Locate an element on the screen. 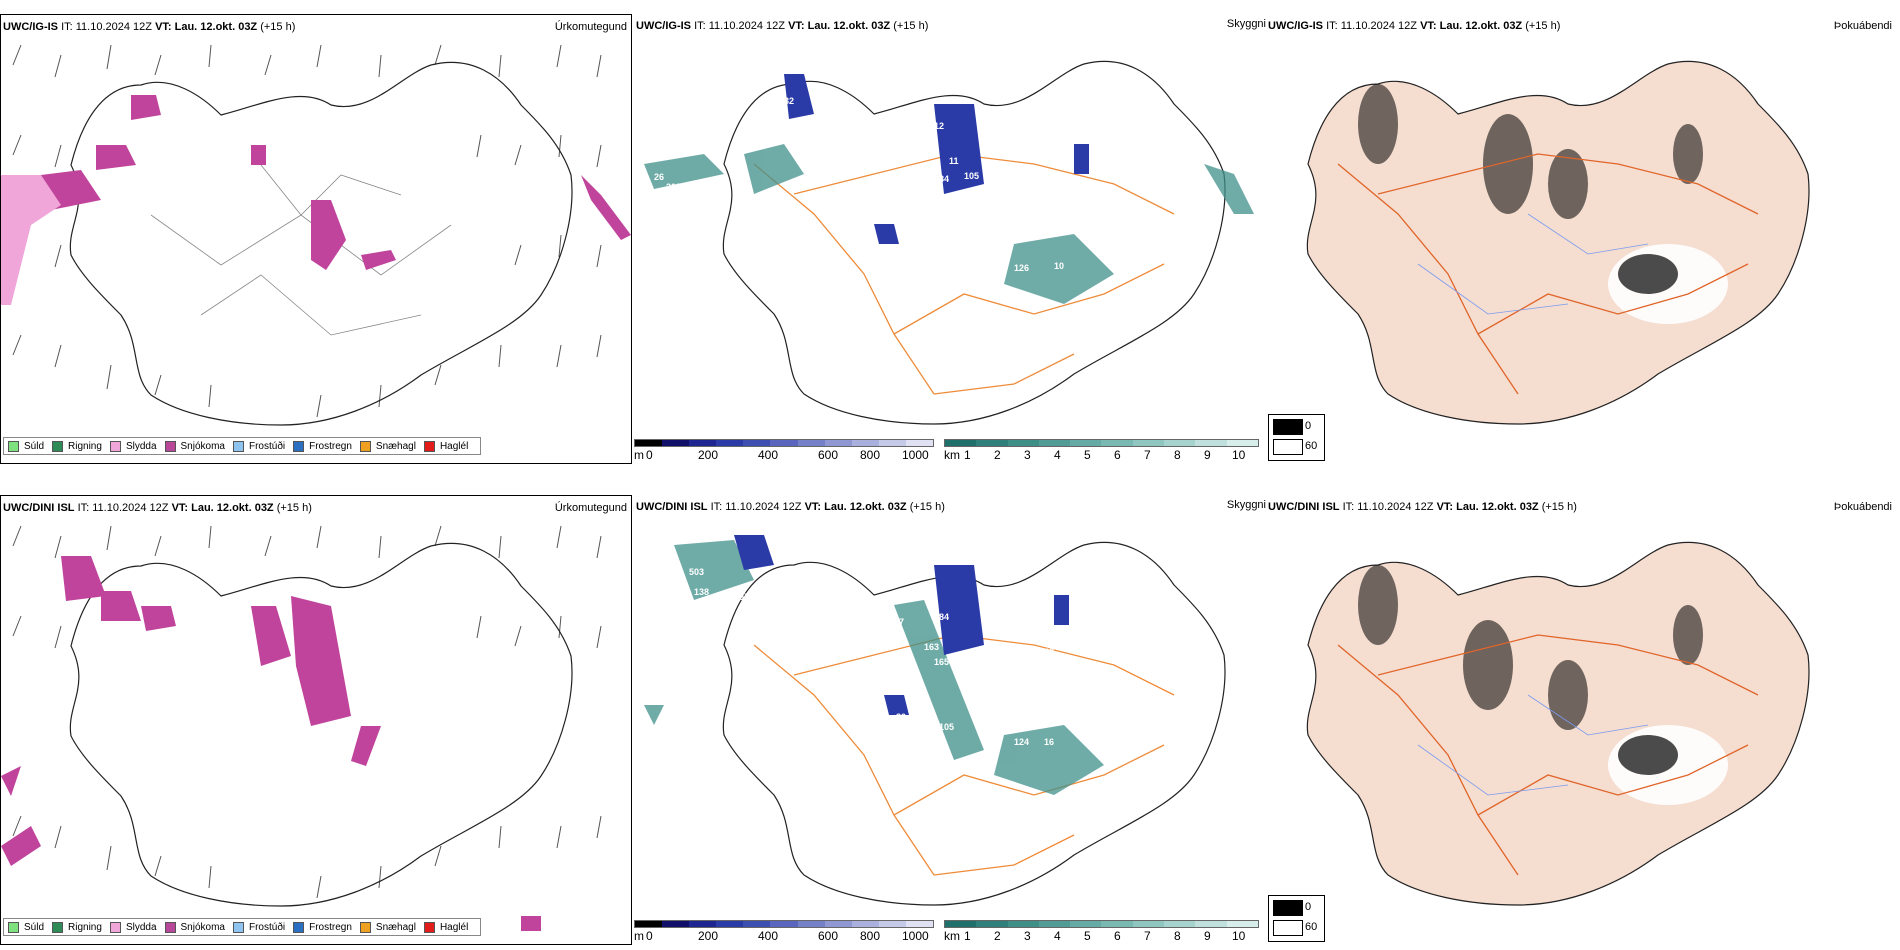  svg-text: 12 is located at coordinates (939, 126).